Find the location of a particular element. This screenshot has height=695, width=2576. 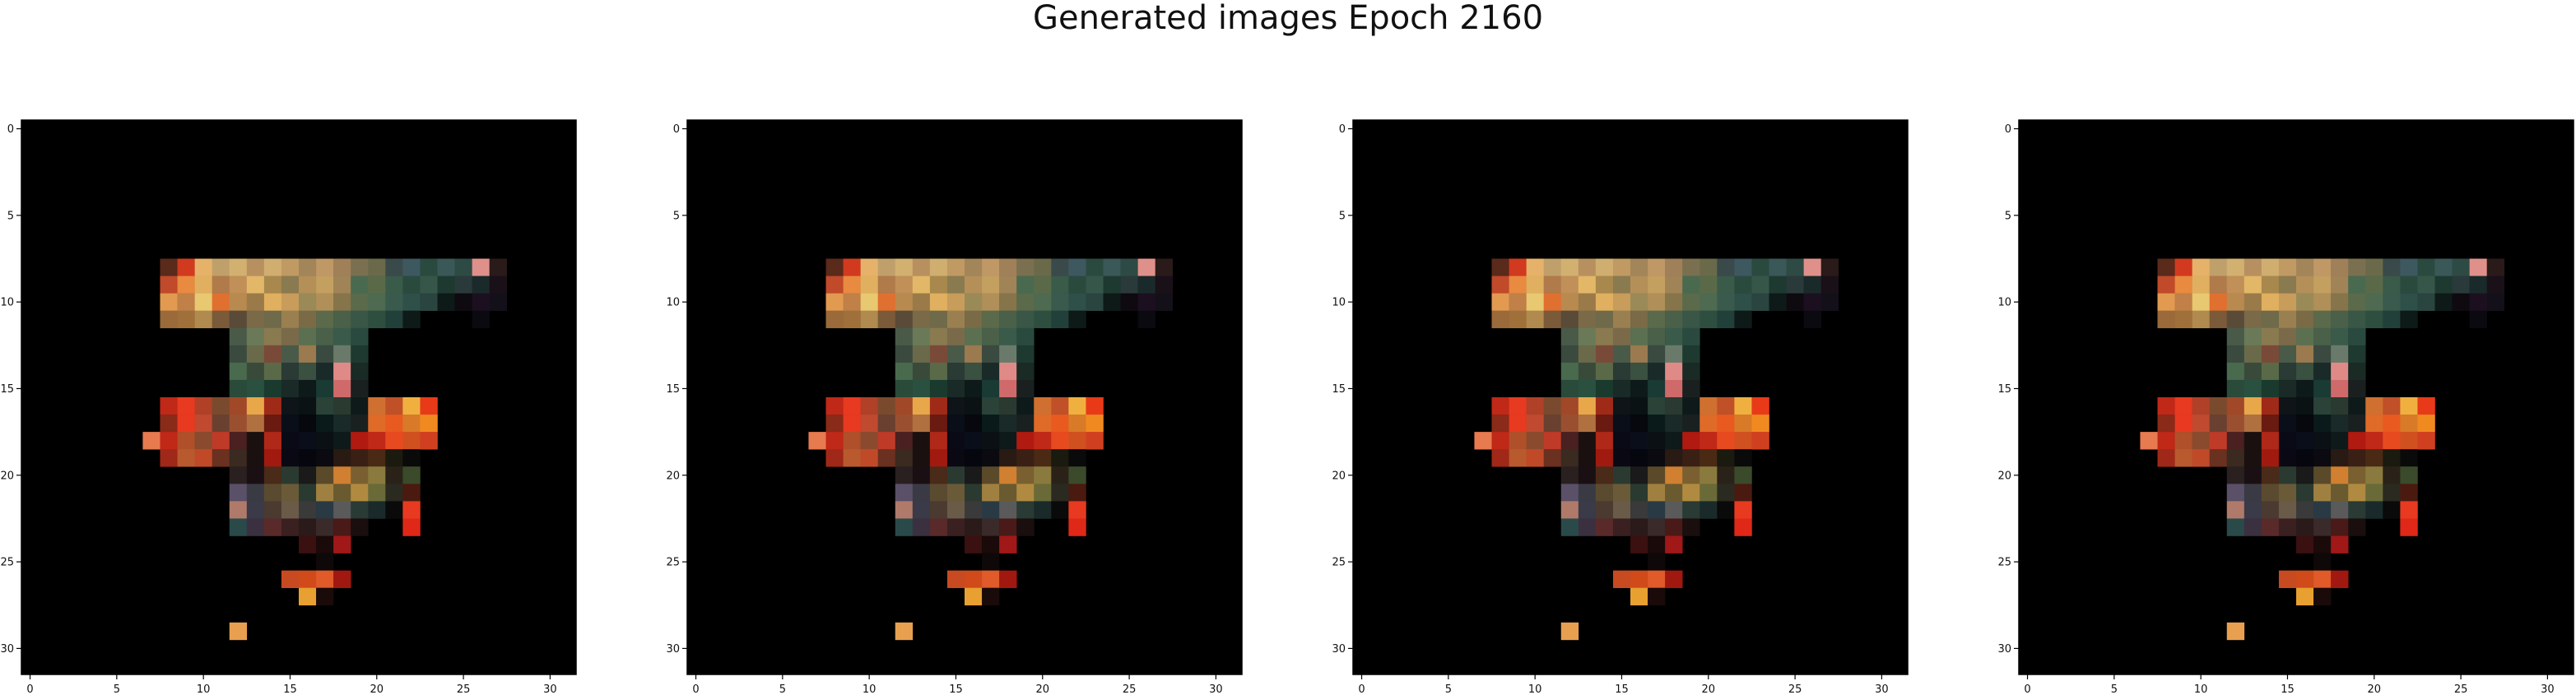

y-tick-label: 10 is located at coordinates (673, 303).